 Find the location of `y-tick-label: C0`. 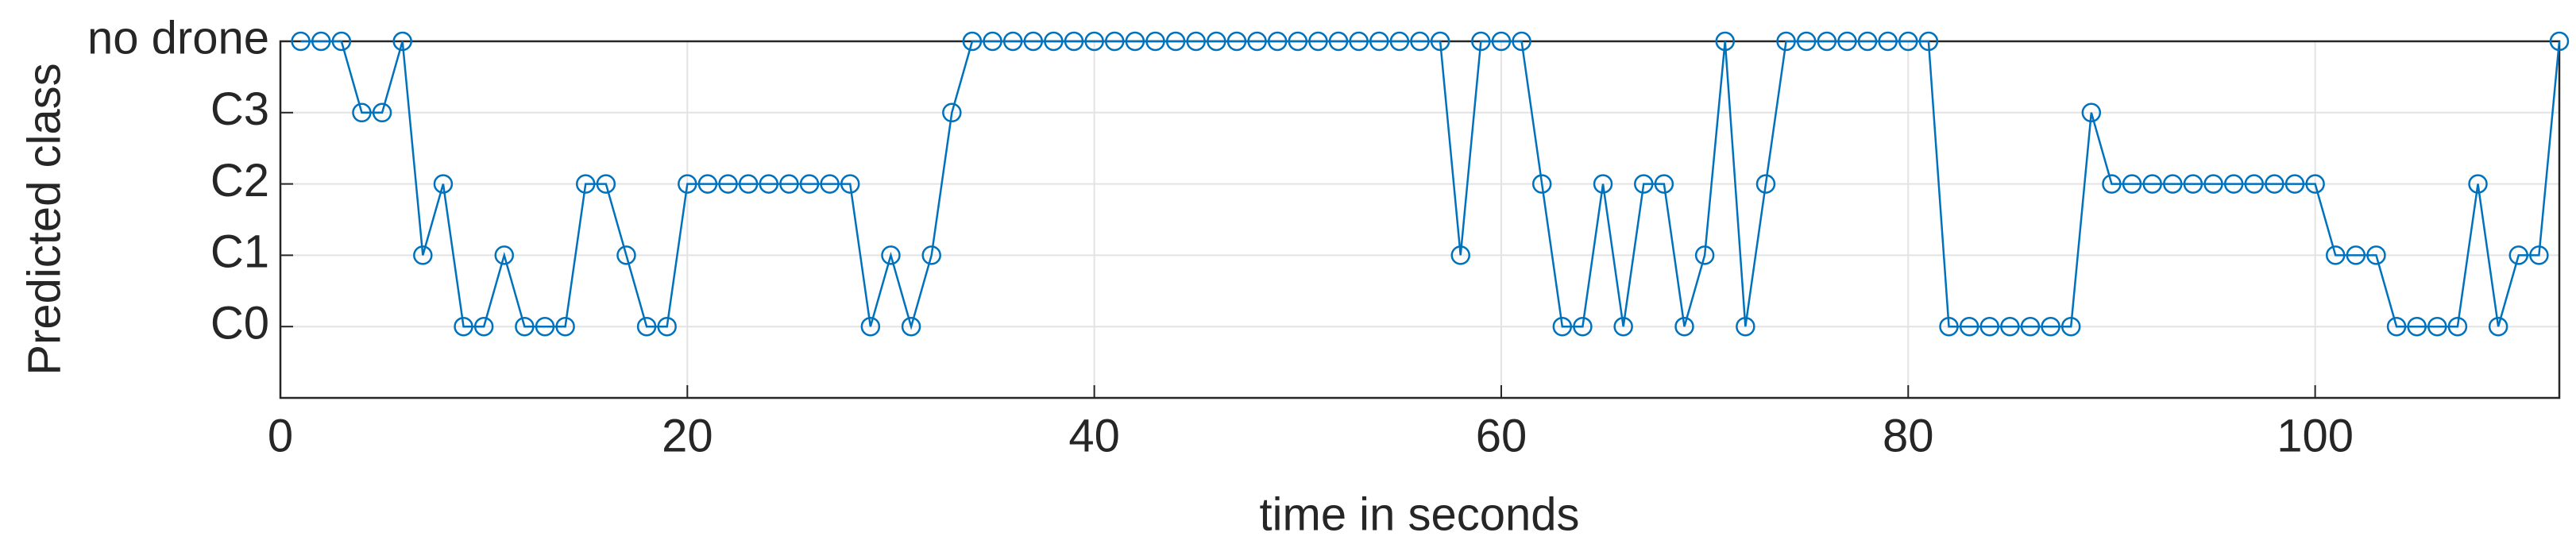

y-tick-label: C0 is located at coordinates (239, 323).